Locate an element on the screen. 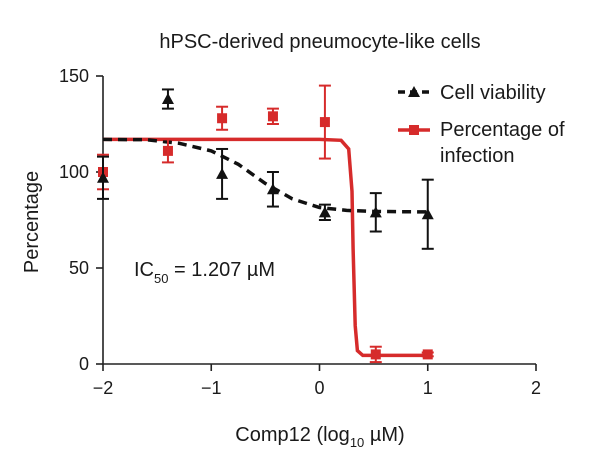 This screenshot has height=455, width=613. viability-fit-curve is located at coordinates (265, 175).